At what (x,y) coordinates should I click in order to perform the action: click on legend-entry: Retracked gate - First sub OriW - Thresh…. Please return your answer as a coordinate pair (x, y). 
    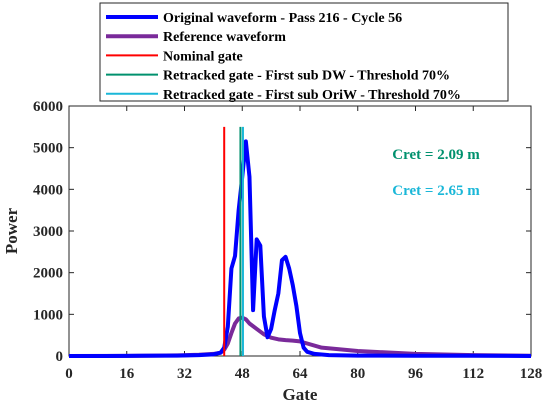
    Looking at the image, I should click on (312, 95).